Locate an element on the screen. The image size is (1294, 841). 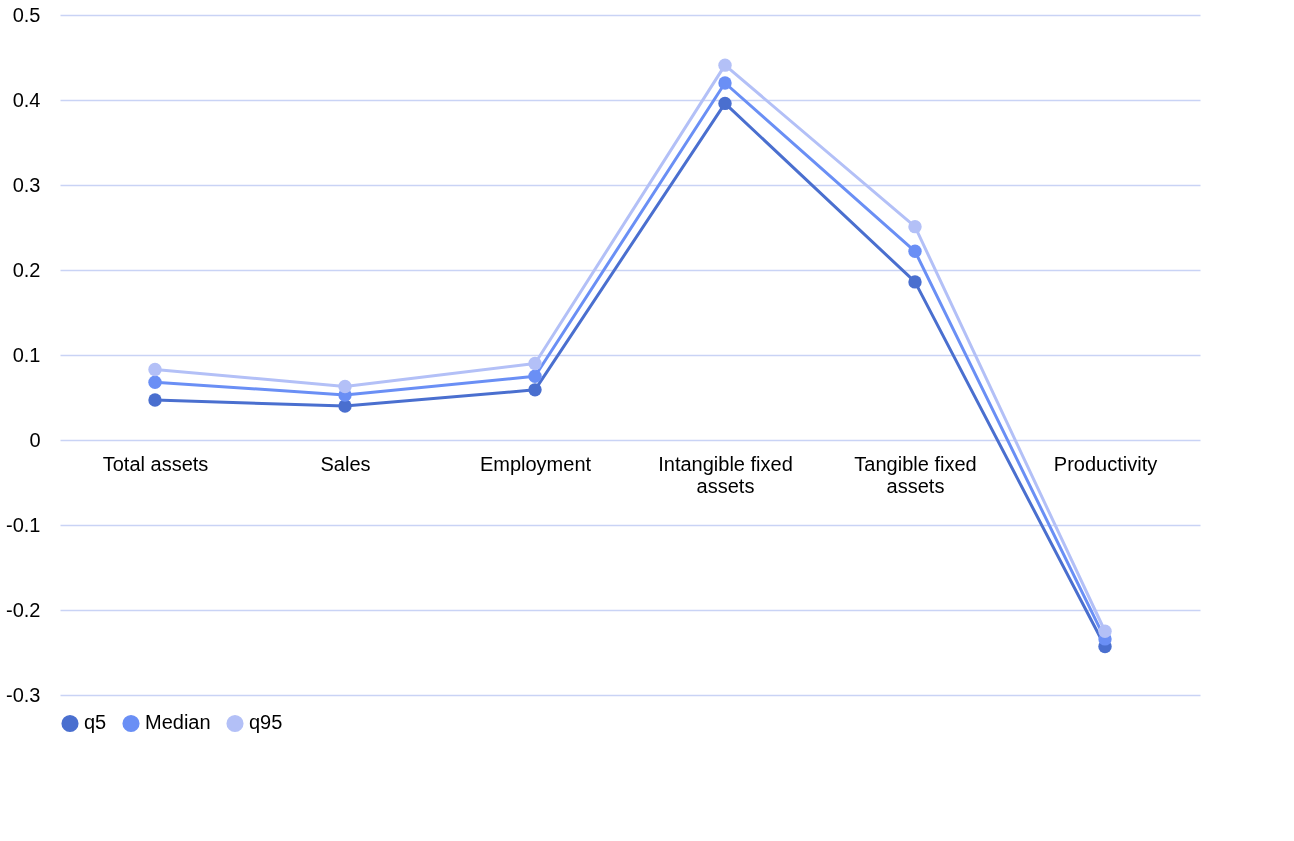
x-tick-label: Sales is located at coordinates (345, 463).